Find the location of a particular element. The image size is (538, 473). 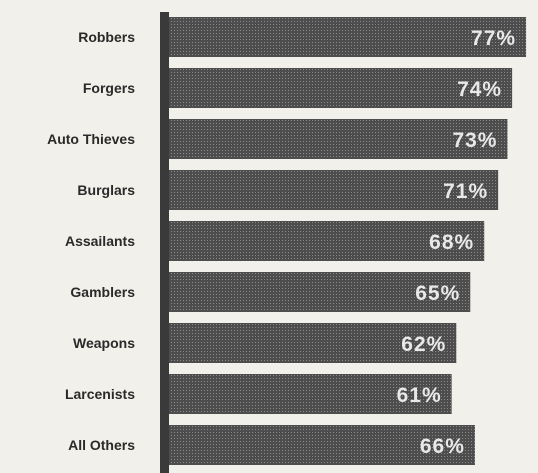

category-label-assailants: Assailants is located at coordinates (100, 241).